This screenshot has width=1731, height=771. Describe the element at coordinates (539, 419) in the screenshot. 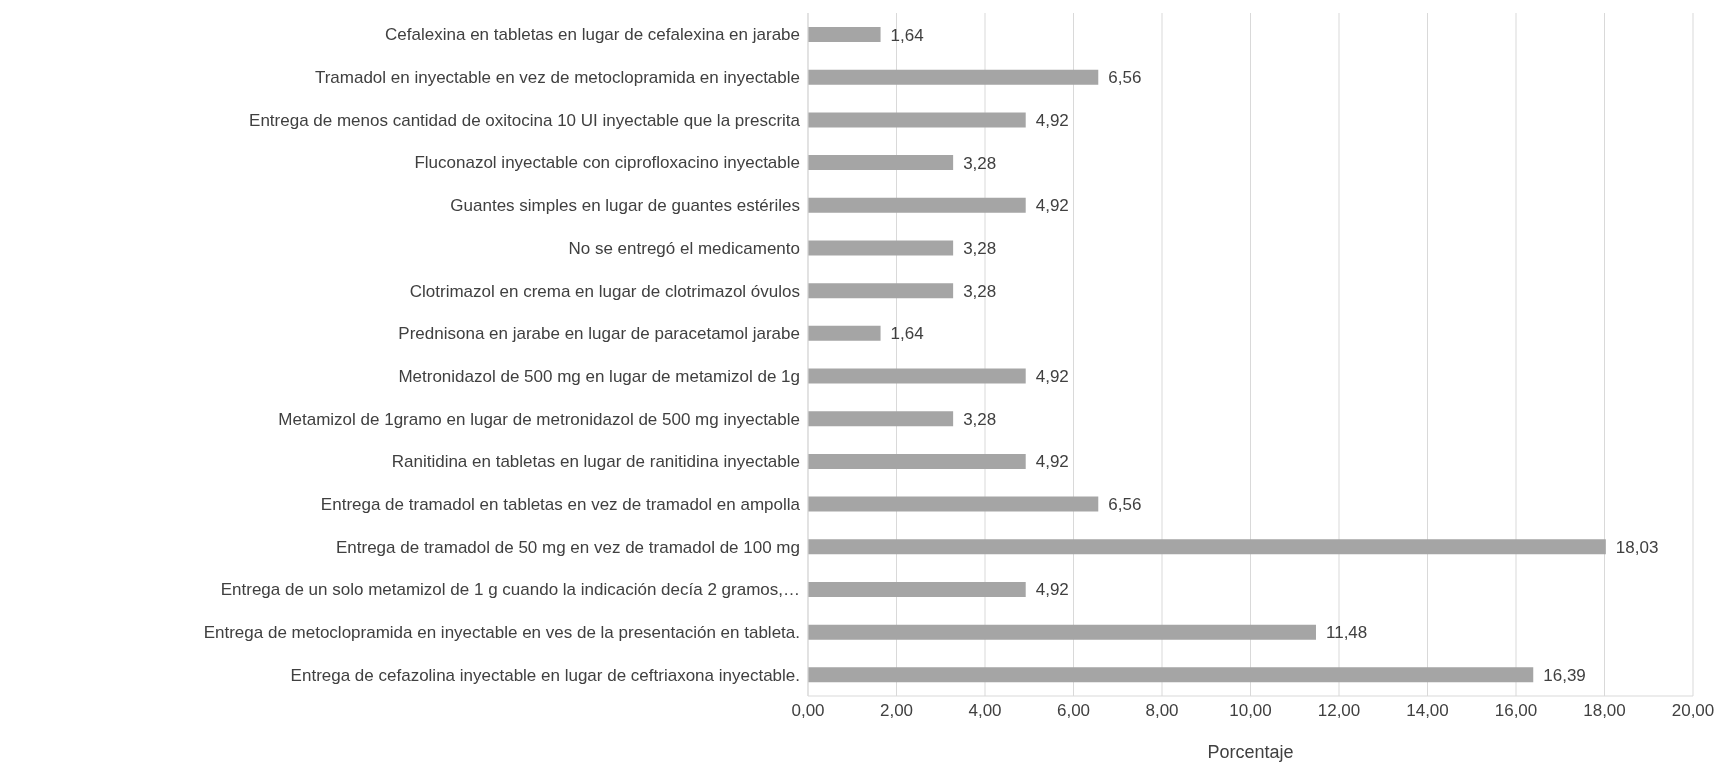

I see `y-tick-label: Metamizol de 1gramo en lugar de metronidazol de 500 mg inyectable` at that location.